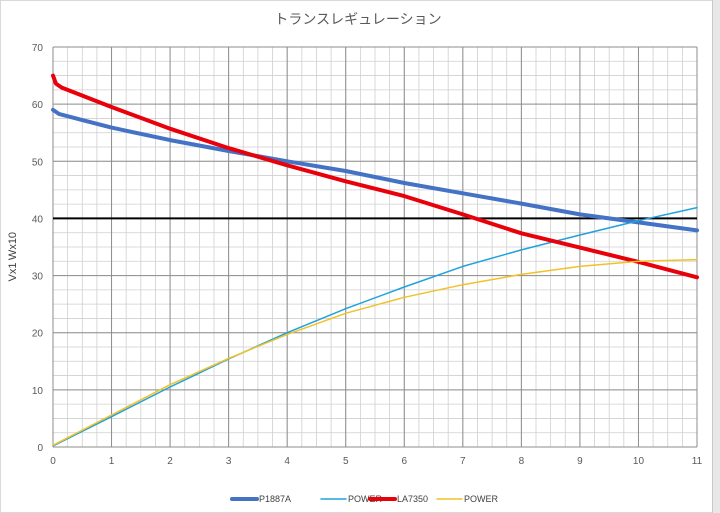 This screenshot has width=720, height=513. Describe the element at coordinates (639, 461) in the screenshot. I see `x-tick-label: 10` at that location.